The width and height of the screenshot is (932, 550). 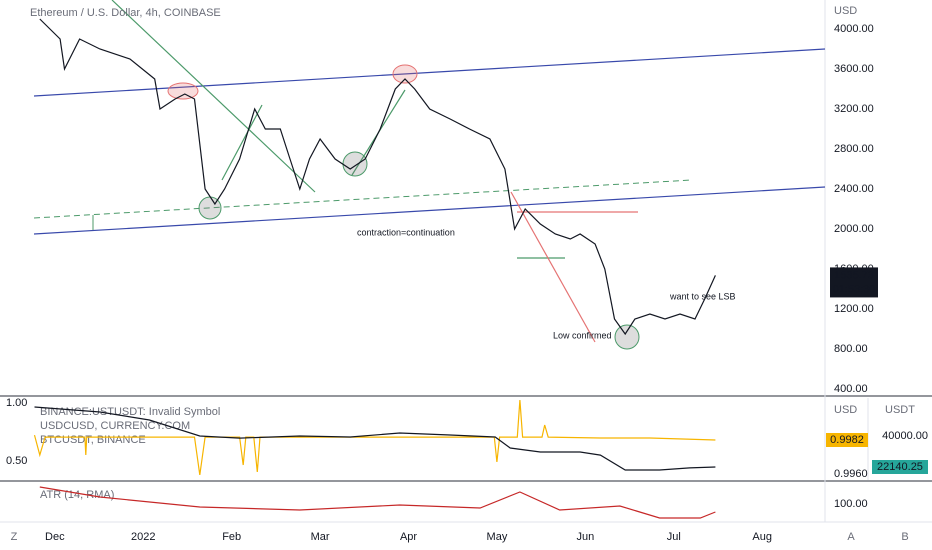 What do you see at coordinates (900, 410) in the screenshot?
I see `axis-unit: USDT` at bounding box center [900, 410].